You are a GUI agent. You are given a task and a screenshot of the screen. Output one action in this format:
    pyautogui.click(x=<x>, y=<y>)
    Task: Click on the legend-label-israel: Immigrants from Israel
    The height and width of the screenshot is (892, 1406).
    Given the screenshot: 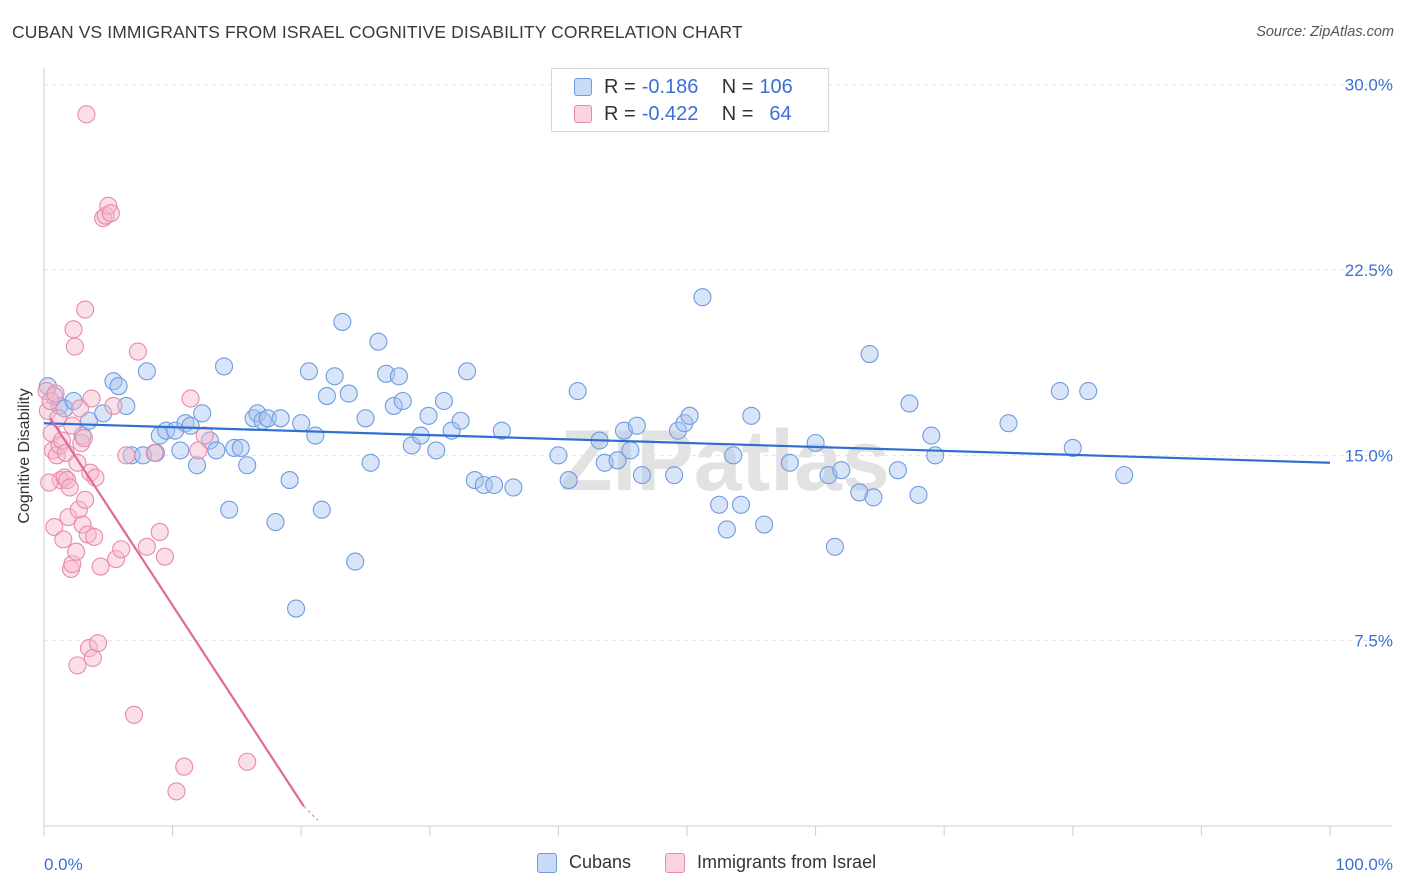 What is the action you would take?
    pyautogui.click(x=787, y=862)
    